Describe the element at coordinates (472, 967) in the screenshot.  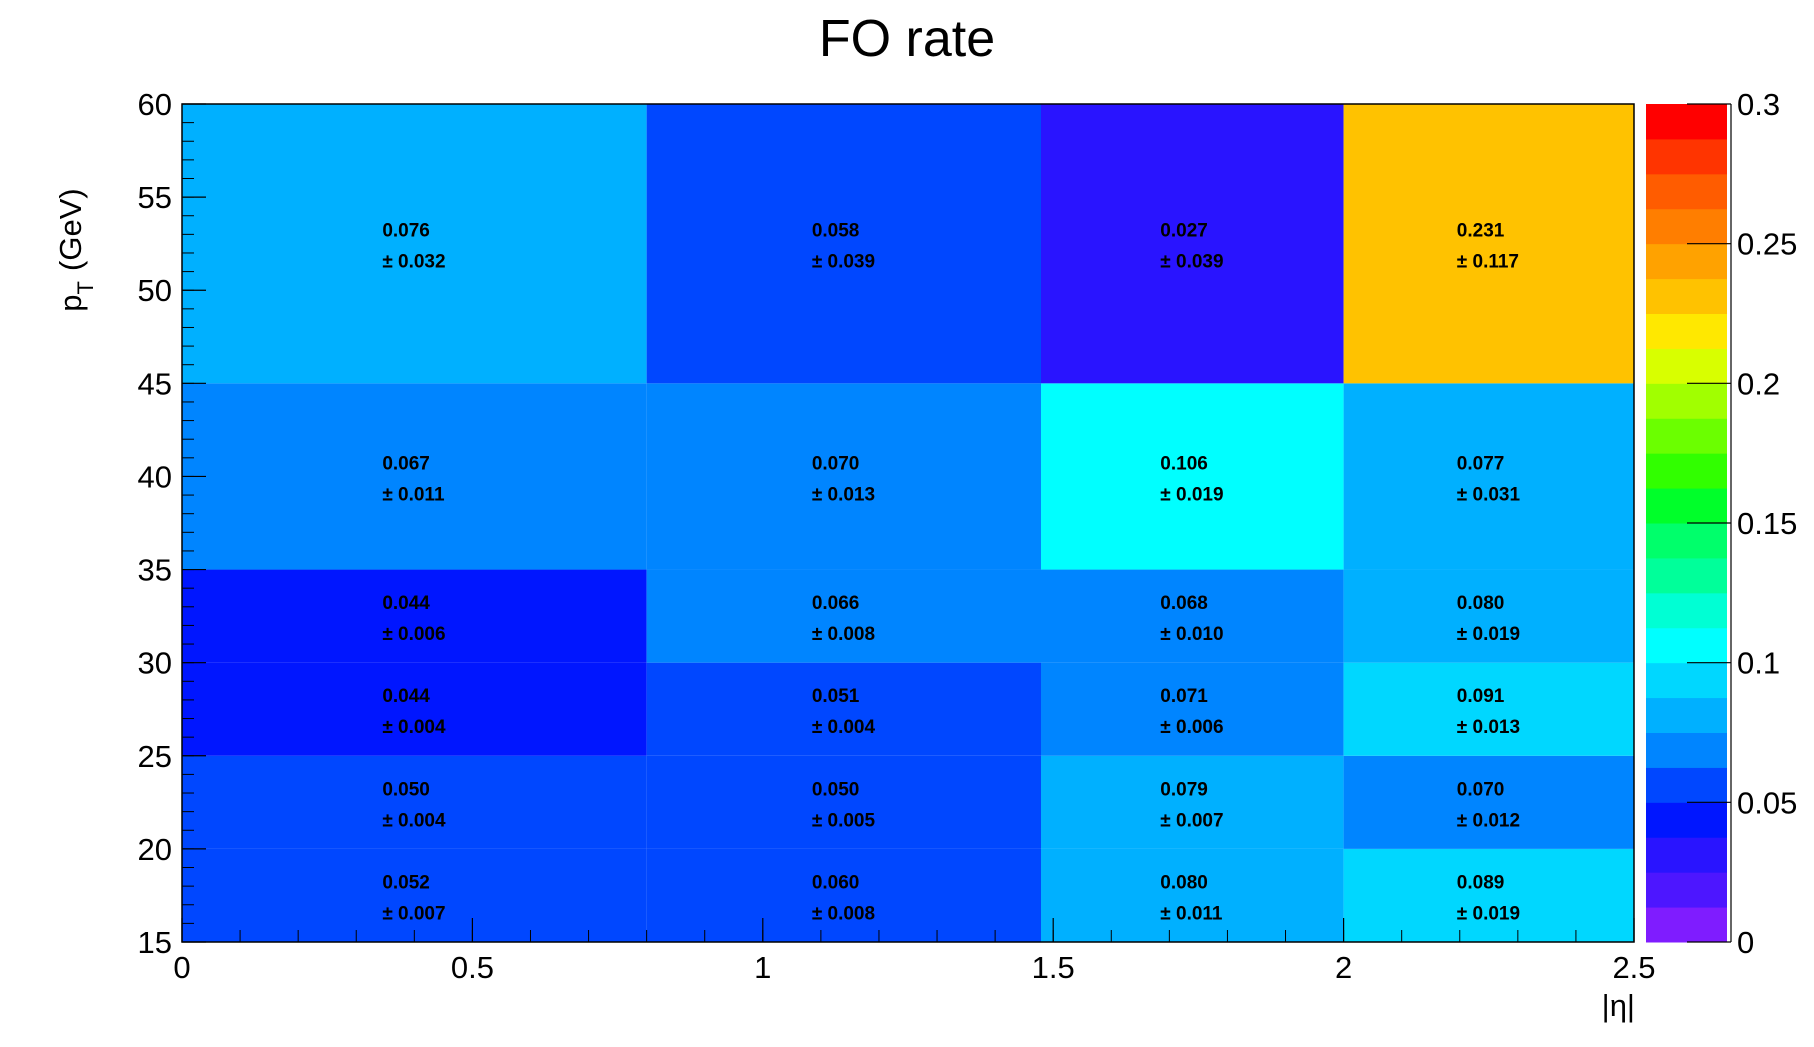
I see `x-tick-label: 0.5` at that location.